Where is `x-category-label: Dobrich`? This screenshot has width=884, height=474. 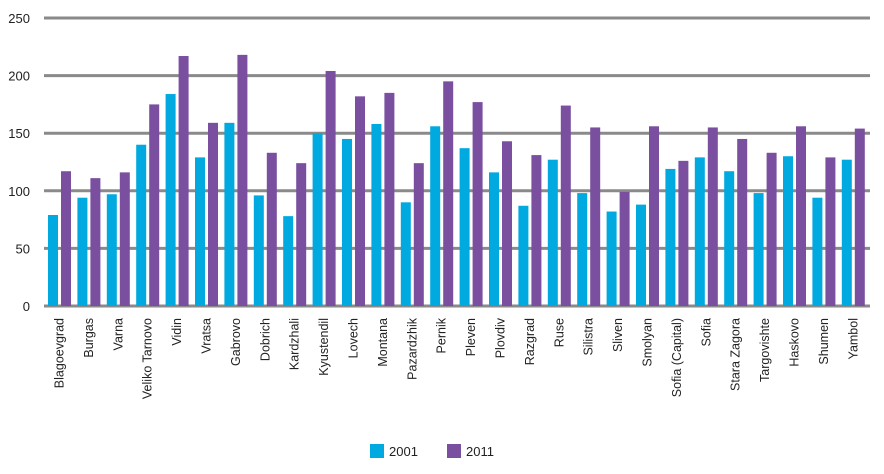 x-category-label: Dobrich is located at coordinates (265, 339).